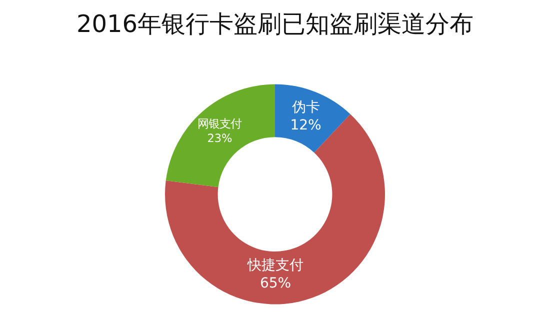 Image resolution: width=550 pixels, height=335 pixels. What do you see at coordinates (276, 284) in the screenshot?
I see `data-label: 65%` at bounding box center [276, 284].